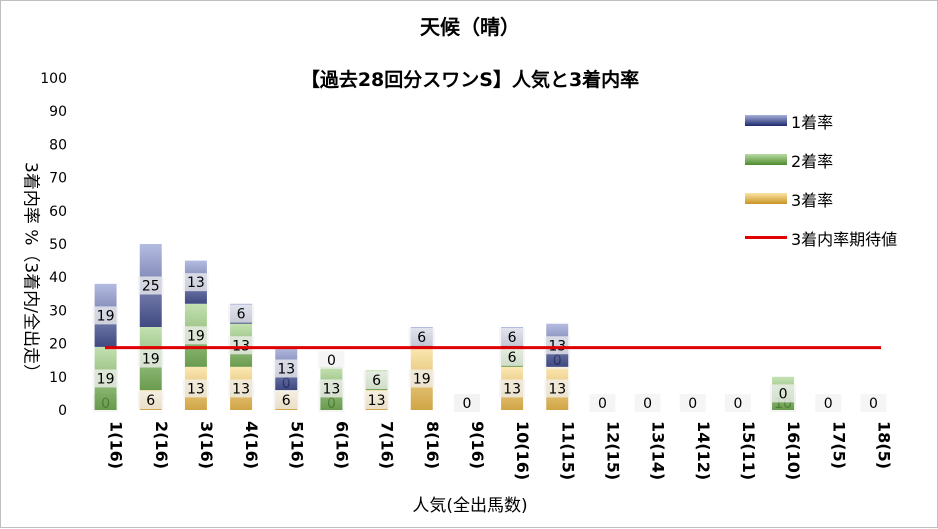 The image size is (938, 529). Describe the element at coordinates (251, 445) in the screenshot. I see `x-tick-label: 4(16)` at that location.